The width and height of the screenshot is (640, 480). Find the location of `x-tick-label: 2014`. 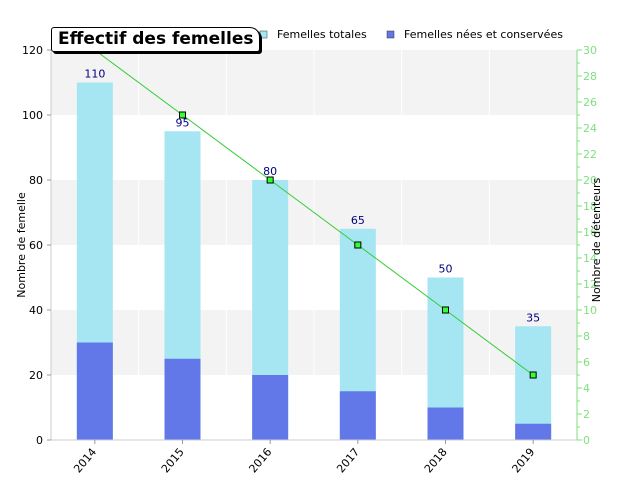

x-tick-label: 2014 is located at coordinates (85, 461).